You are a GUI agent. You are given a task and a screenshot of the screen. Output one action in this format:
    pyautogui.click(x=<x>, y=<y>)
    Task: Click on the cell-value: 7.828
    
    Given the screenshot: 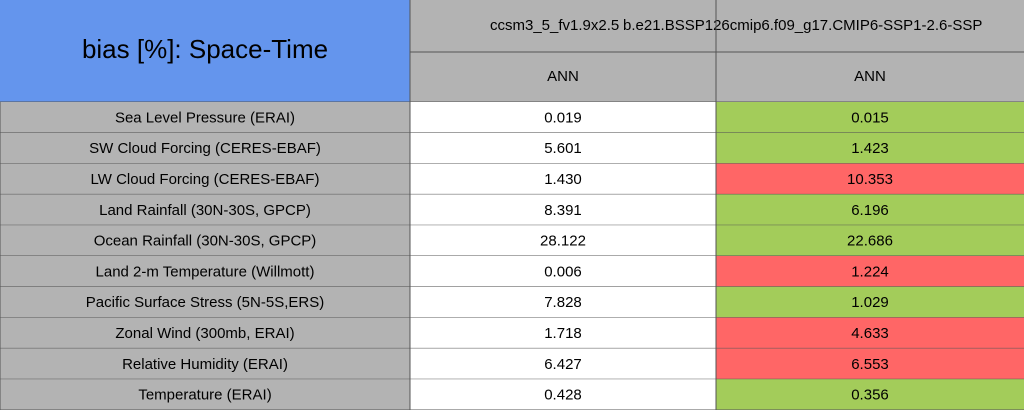 What is the action you would take?
    pyautogui.click(x=563, y=302)
    